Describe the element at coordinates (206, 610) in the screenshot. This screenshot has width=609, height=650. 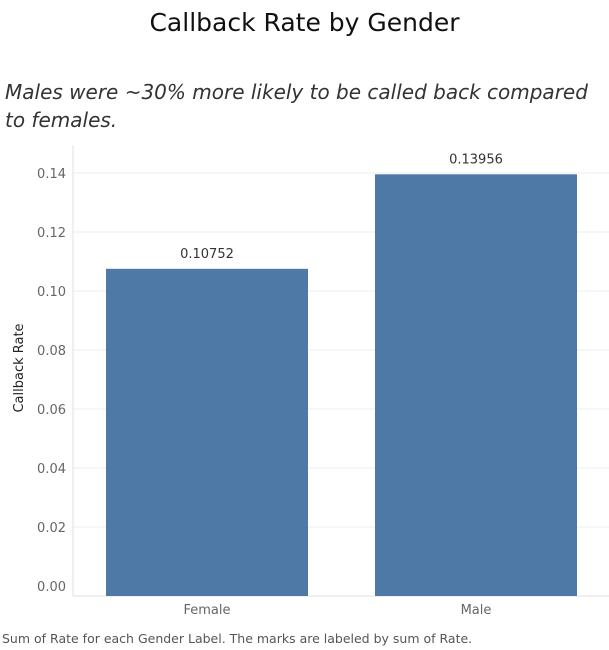
I see `x-tick-label: Female` at that location.